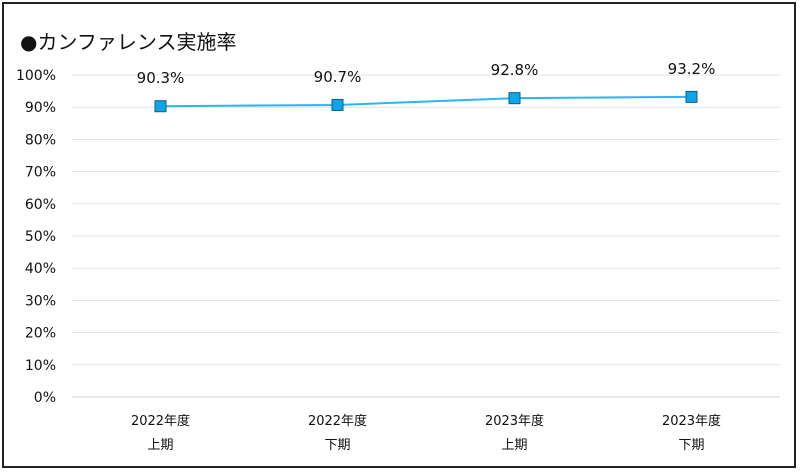 The width and height of the screenshot is (800, 472). I want to click on y-tick-label: 40%, so click(40, 269).